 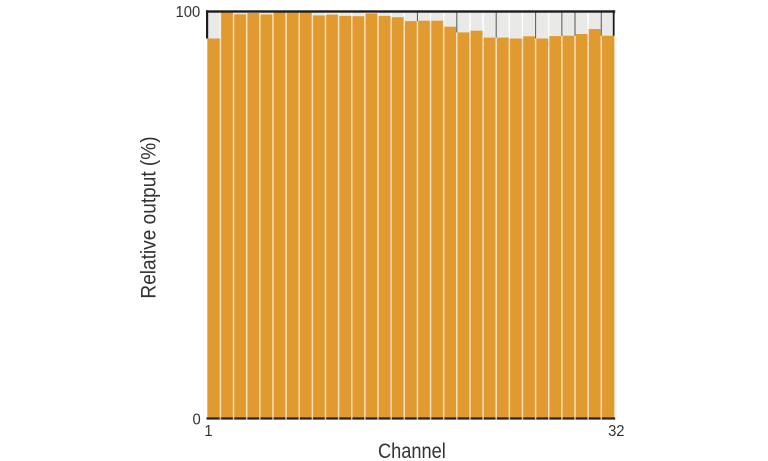 I want to click on svg-text: Channel, so click(x=412, y=450).